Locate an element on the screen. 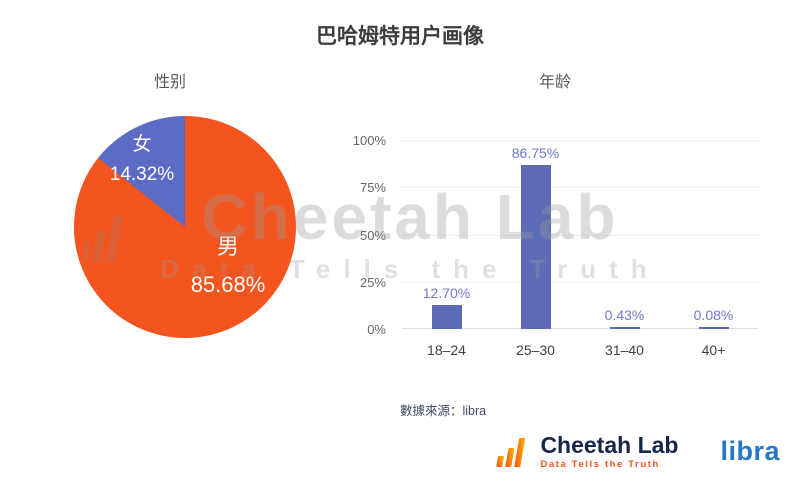 This screenshot has width=800, height=482. x-axis-label: 25–30 is located at coordinates (535, 350).